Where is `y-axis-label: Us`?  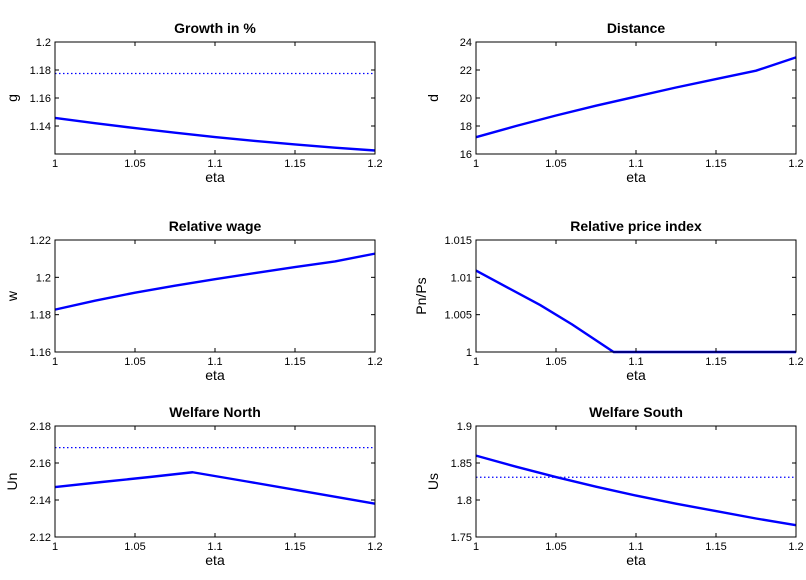
y-axis-label: Us is located at coordinates (433, 481).